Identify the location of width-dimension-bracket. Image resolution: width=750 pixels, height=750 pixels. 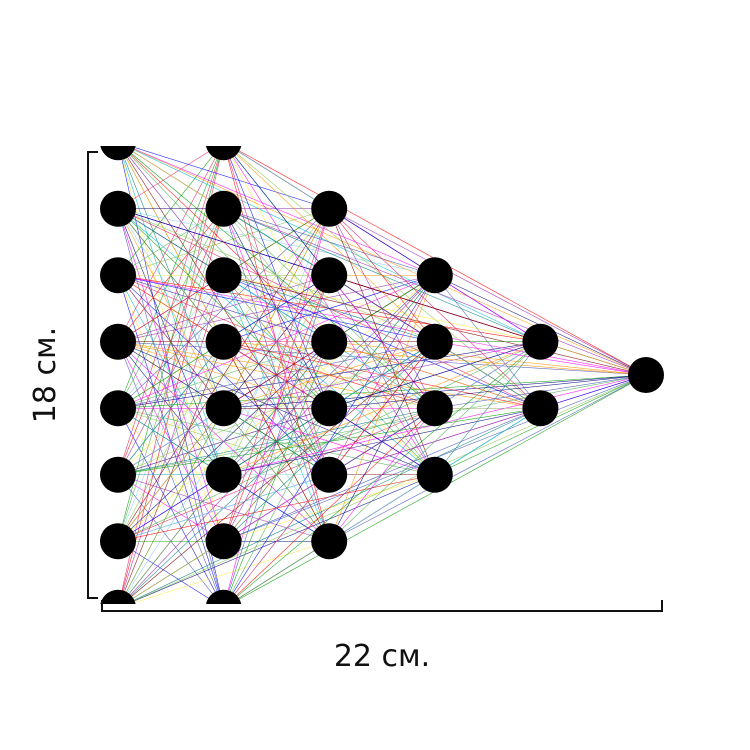
(382, 606).